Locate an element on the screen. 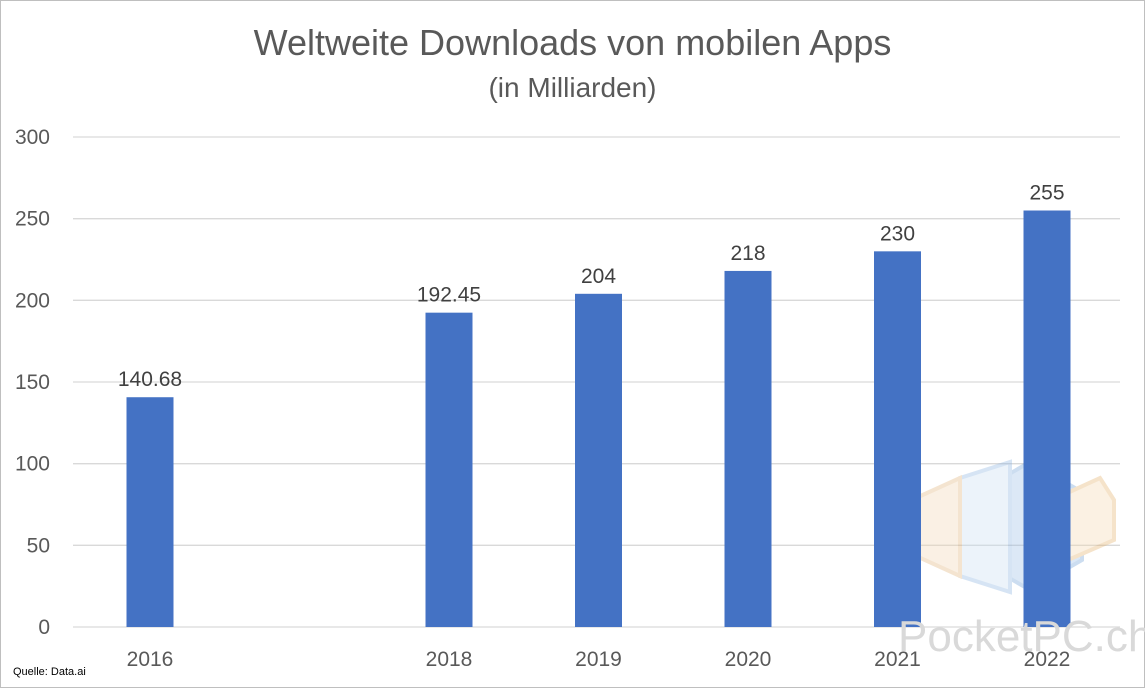 Image resolution: width=1145 pixels, height=688 pixels. x-tick-label: 2022 is located at coordinates (1047, 659).